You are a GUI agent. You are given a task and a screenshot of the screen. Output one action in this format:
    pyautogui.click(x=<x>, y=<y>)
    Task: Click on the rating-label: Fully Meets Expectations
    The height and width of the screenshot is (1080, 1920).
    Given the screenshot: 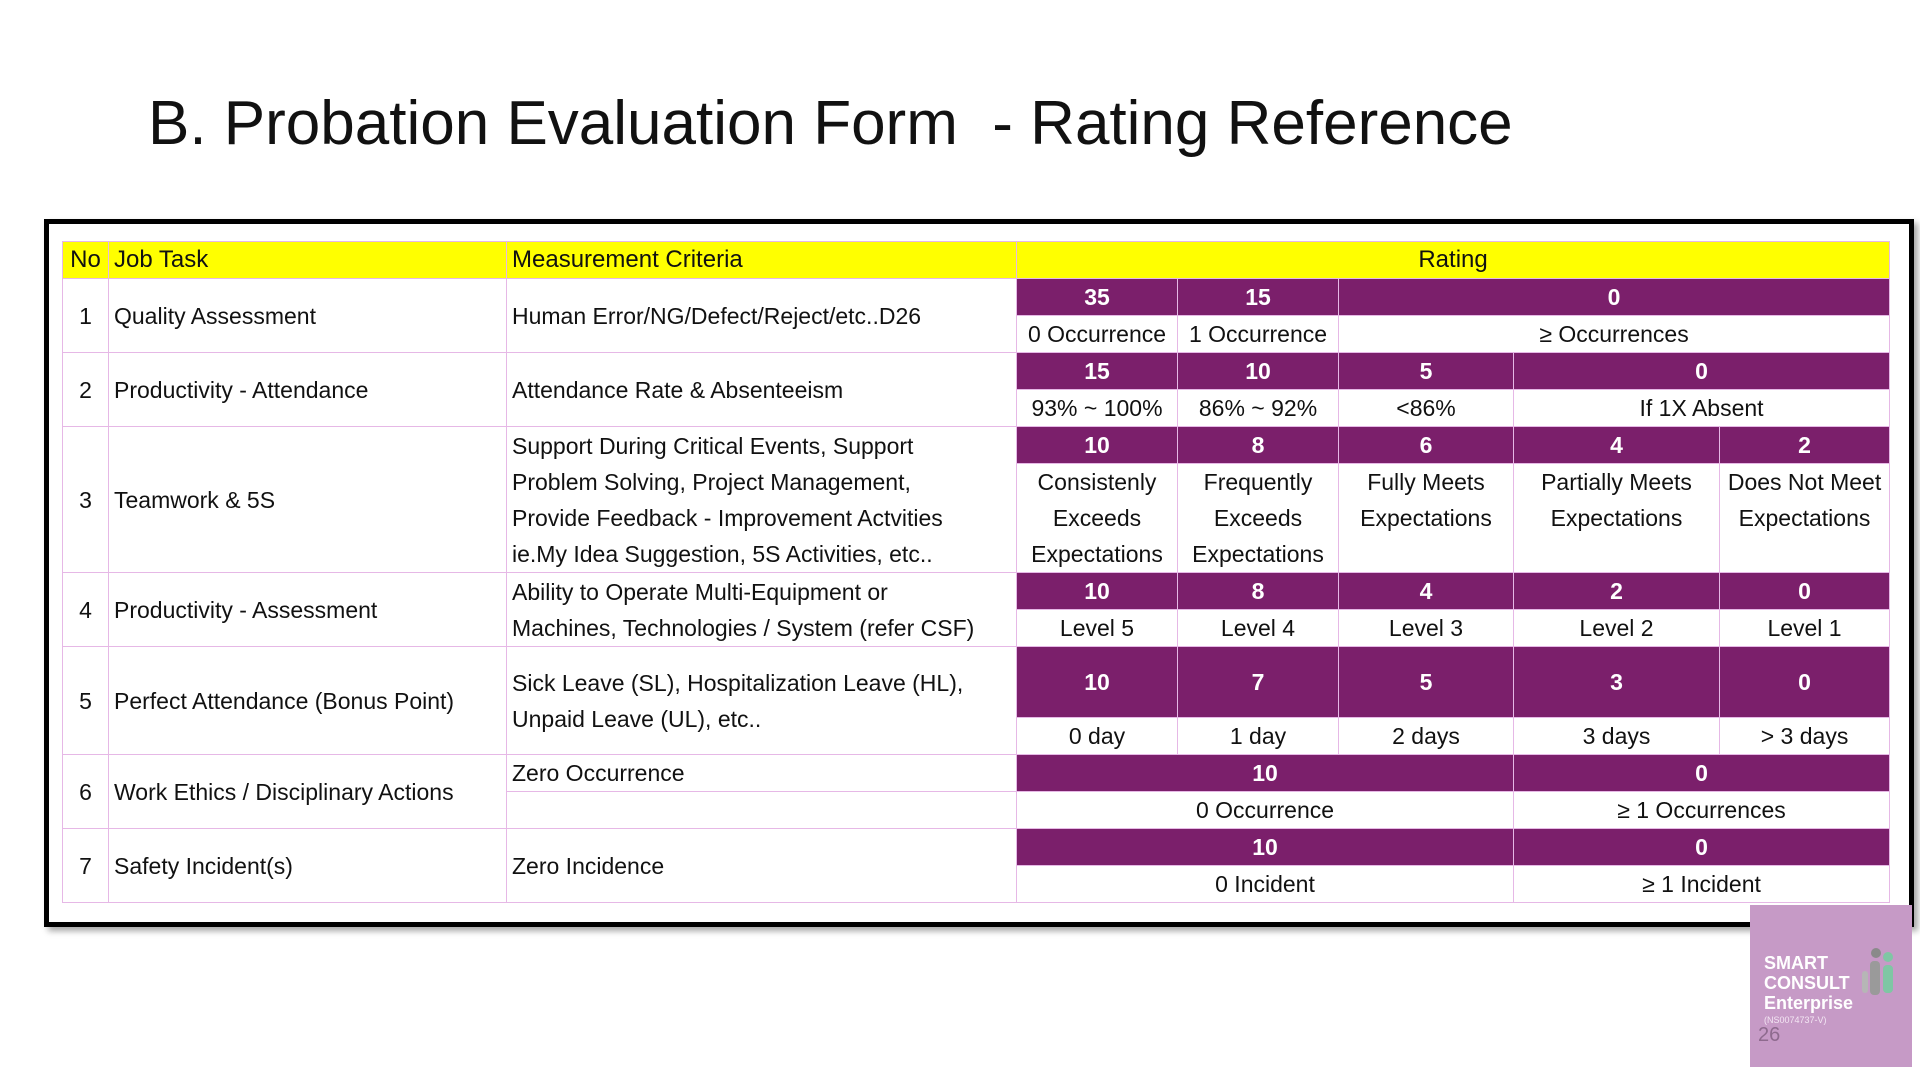 What is the action you would take?
    pyautogui.click(x=1426, y=518)
    